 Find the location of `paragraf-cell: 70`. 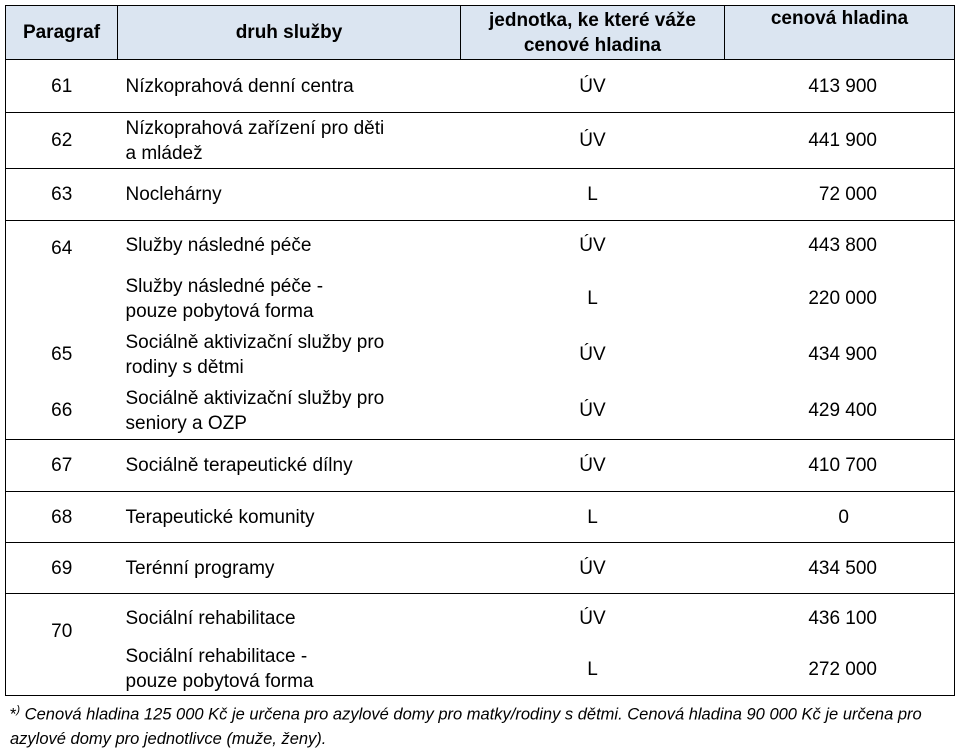

paragraf-cell: 70 is located at coordinates (61, 618).